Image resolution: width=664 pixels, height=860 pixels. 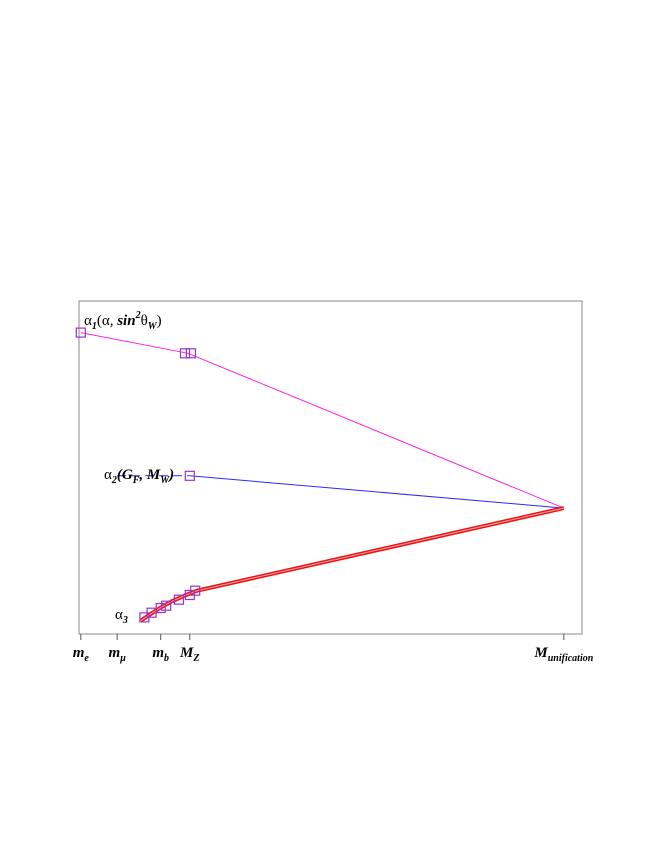 What do you see at coordinates (121, 616) in the screenshot?
I see `alpha3-label: α3` at bounding box center [121, 616].